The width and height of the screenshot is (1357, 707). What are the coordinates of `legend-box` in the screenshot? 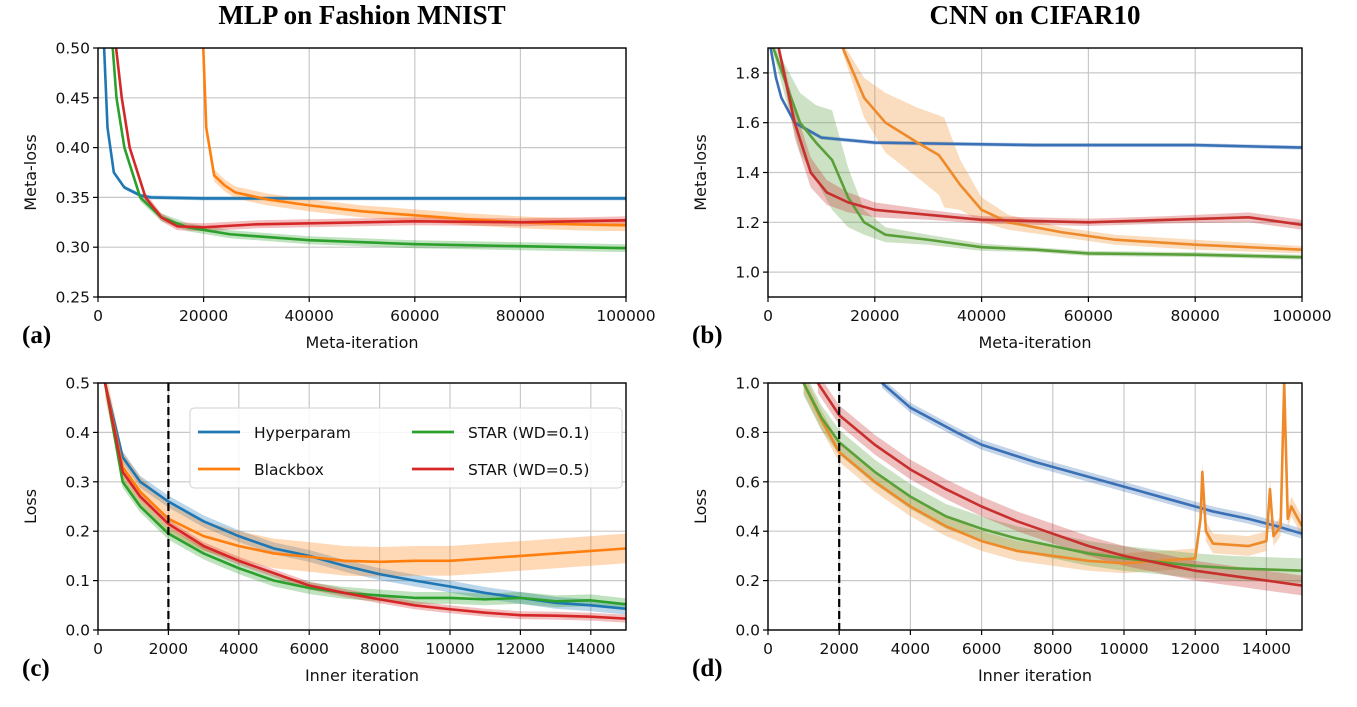 It's located at (406, 448).